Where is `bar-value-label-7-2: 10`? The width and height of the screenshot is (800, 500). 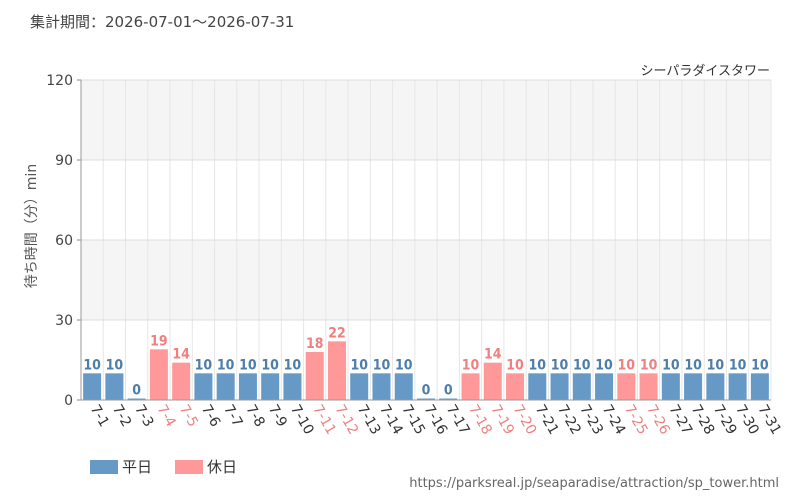
bar-value-label-7-2: 10 is located at coordinates (115, 365).